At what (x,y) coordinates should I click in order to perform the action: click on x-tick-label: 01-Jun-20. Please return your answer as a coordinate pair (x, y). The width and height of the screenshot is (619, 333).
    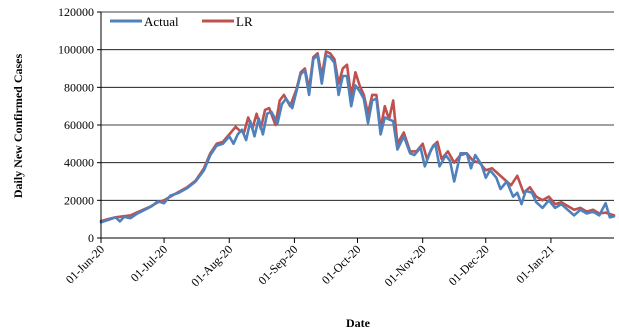
    Looking at the image, I should click on (85, 264).